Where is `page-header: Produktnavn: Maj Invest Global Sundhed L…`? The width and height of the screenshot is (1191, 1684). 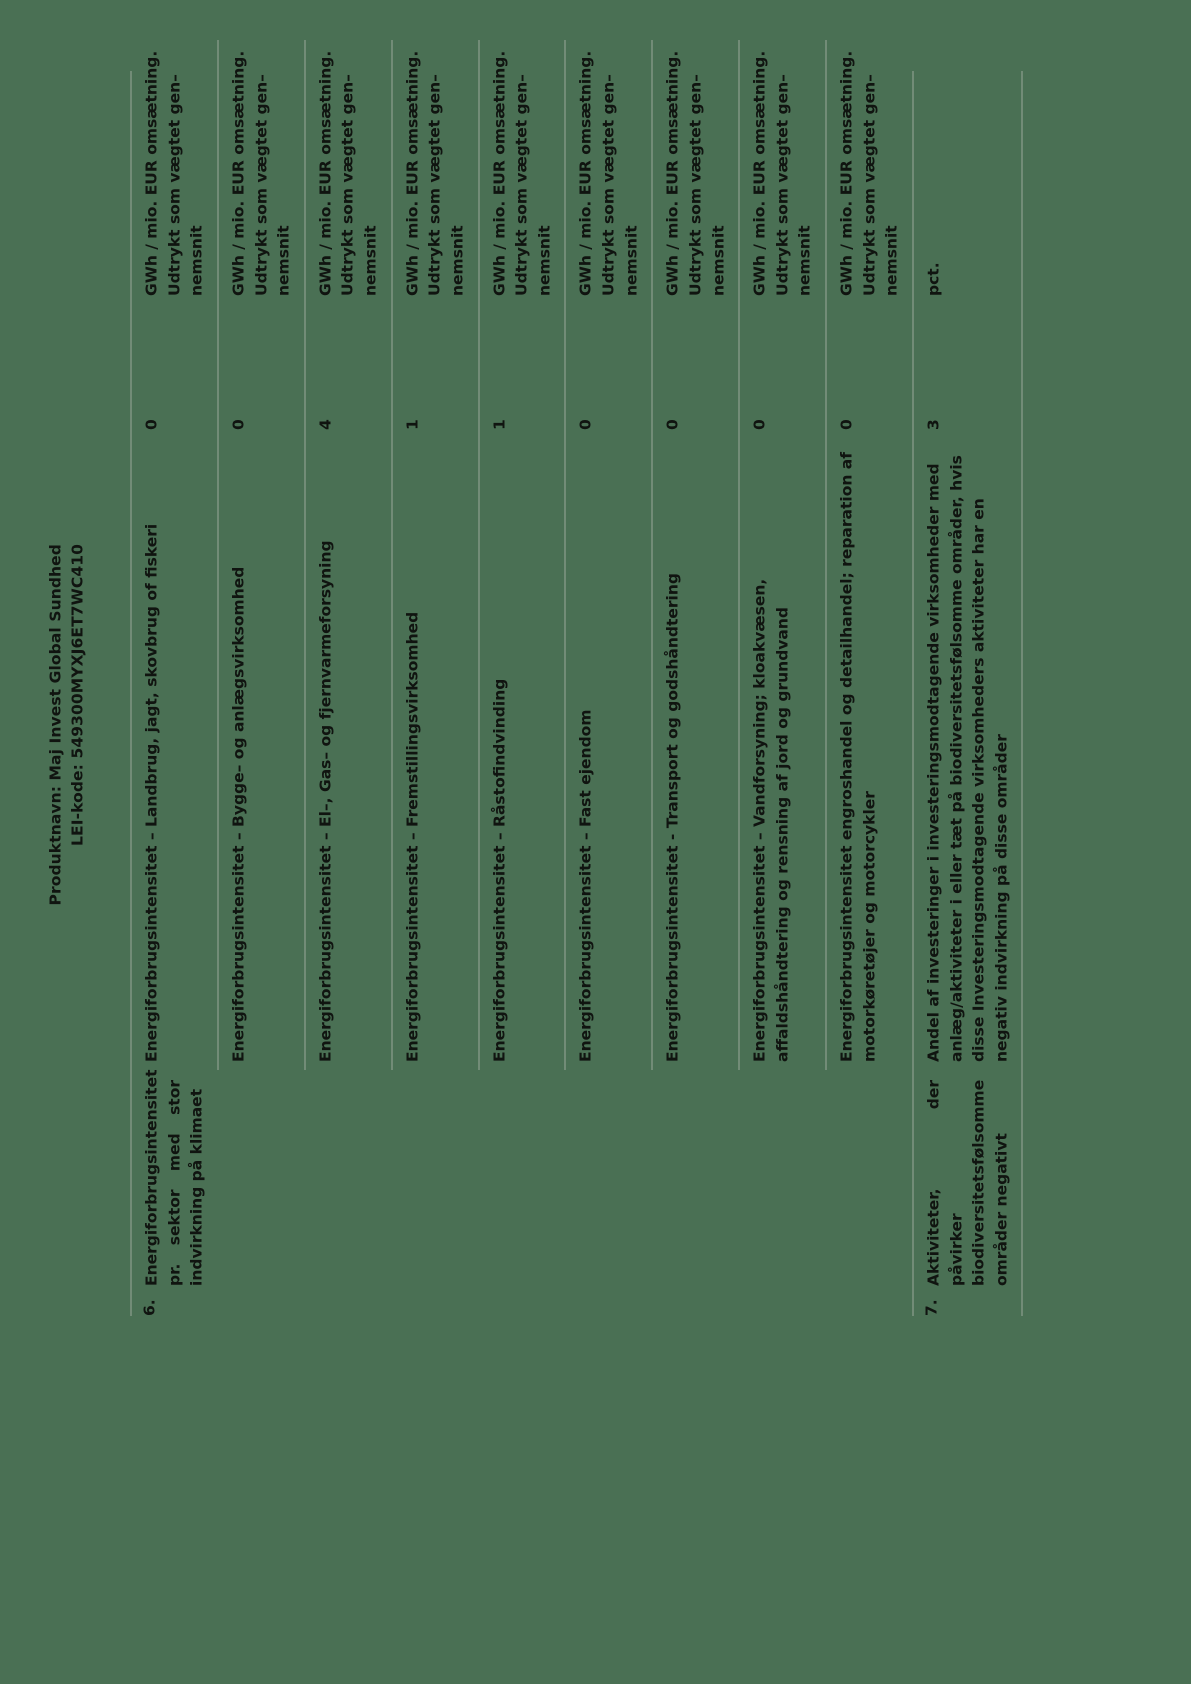 page-header: Produktnavn: Maj Invest Global Sundhed L… is located at coordinates (66, 934).